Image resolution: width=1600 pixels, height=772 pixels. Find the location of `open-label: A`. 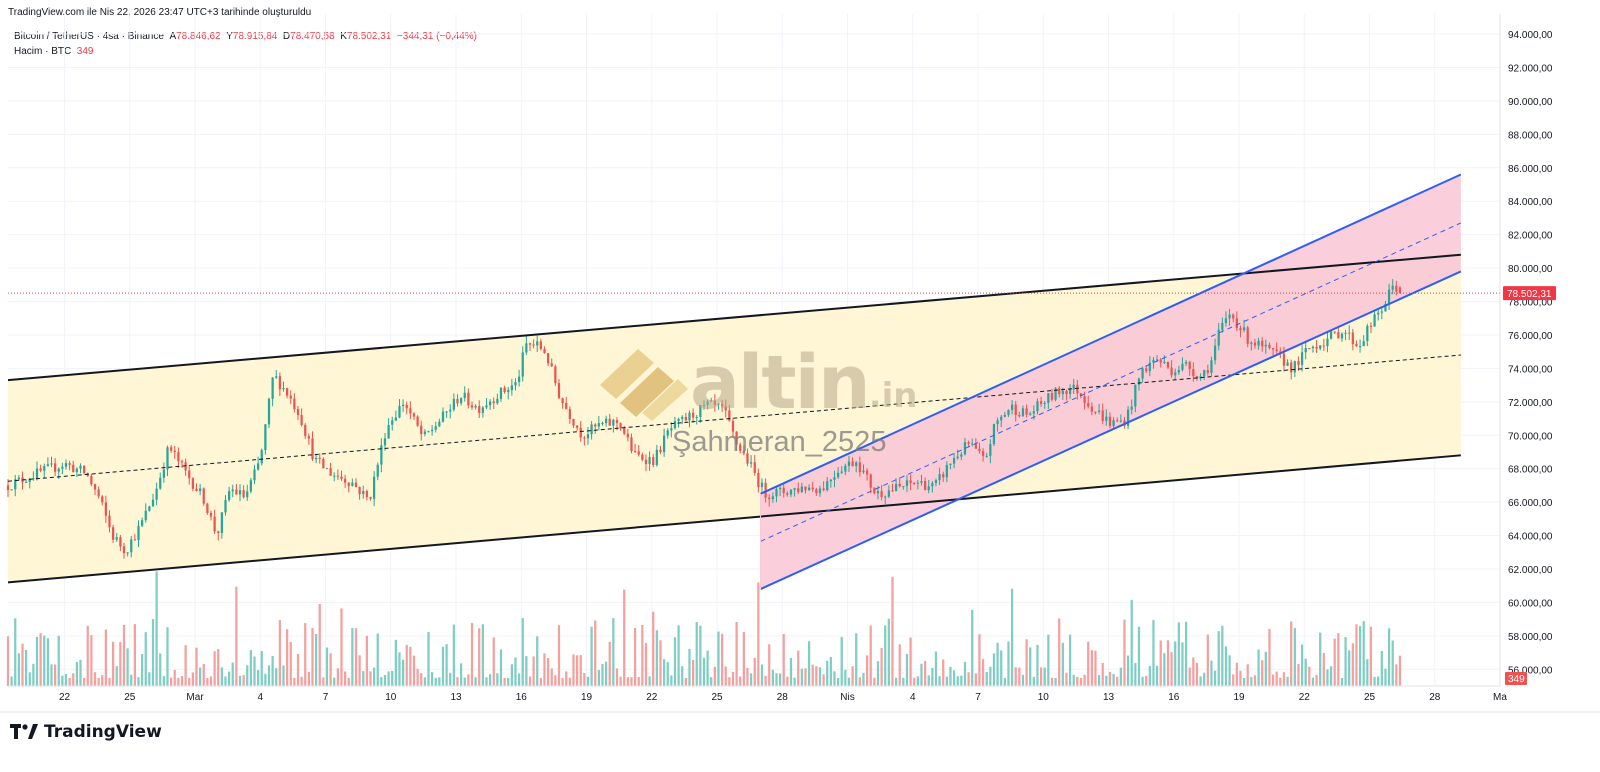

open-label: A is located at coordinates (173, 36).